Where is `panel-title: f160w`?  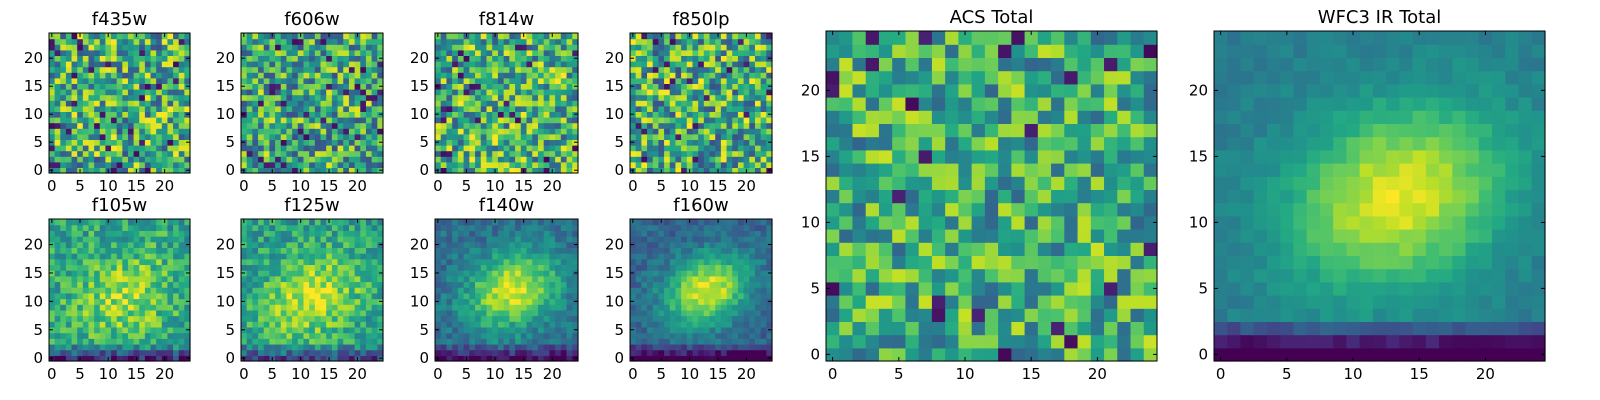
panel-title: f160w is located at coordinates (700, 205).